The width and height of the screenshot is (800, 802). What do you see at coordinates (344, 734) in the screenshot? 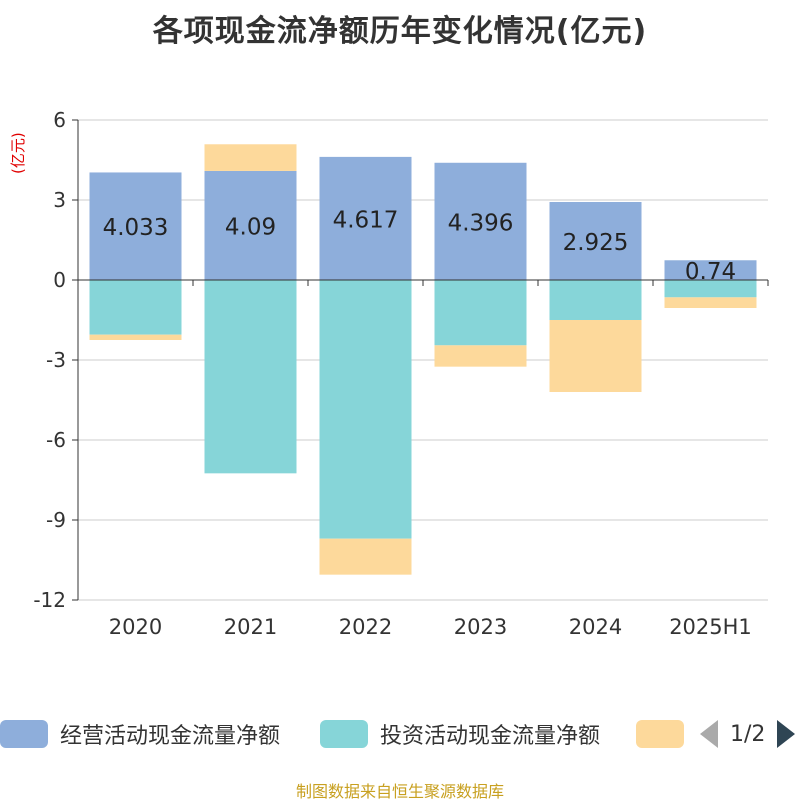
I see `legend-swatch-investing` at bounding box center [344, 734].